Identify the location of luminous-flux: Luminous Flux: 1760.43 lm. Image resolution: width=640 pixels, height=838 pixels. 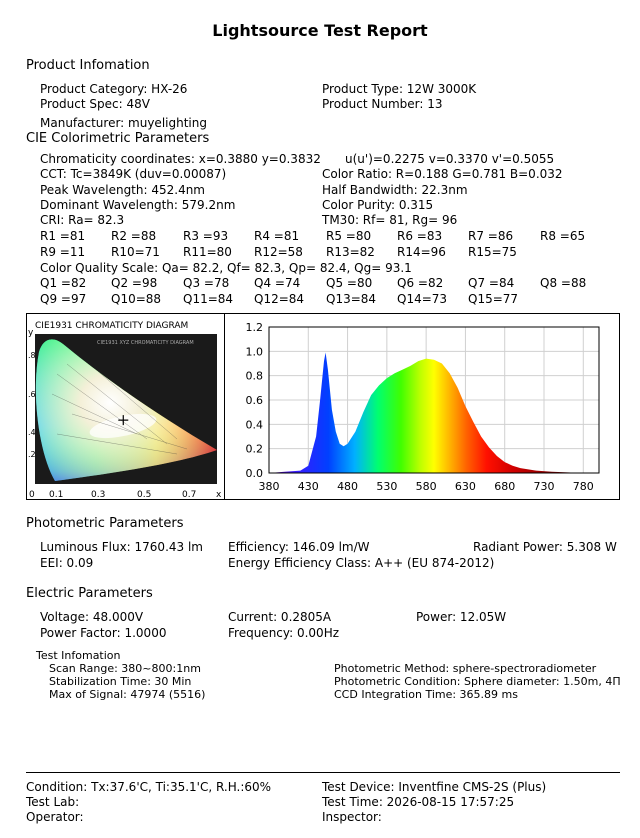
(121, 547).